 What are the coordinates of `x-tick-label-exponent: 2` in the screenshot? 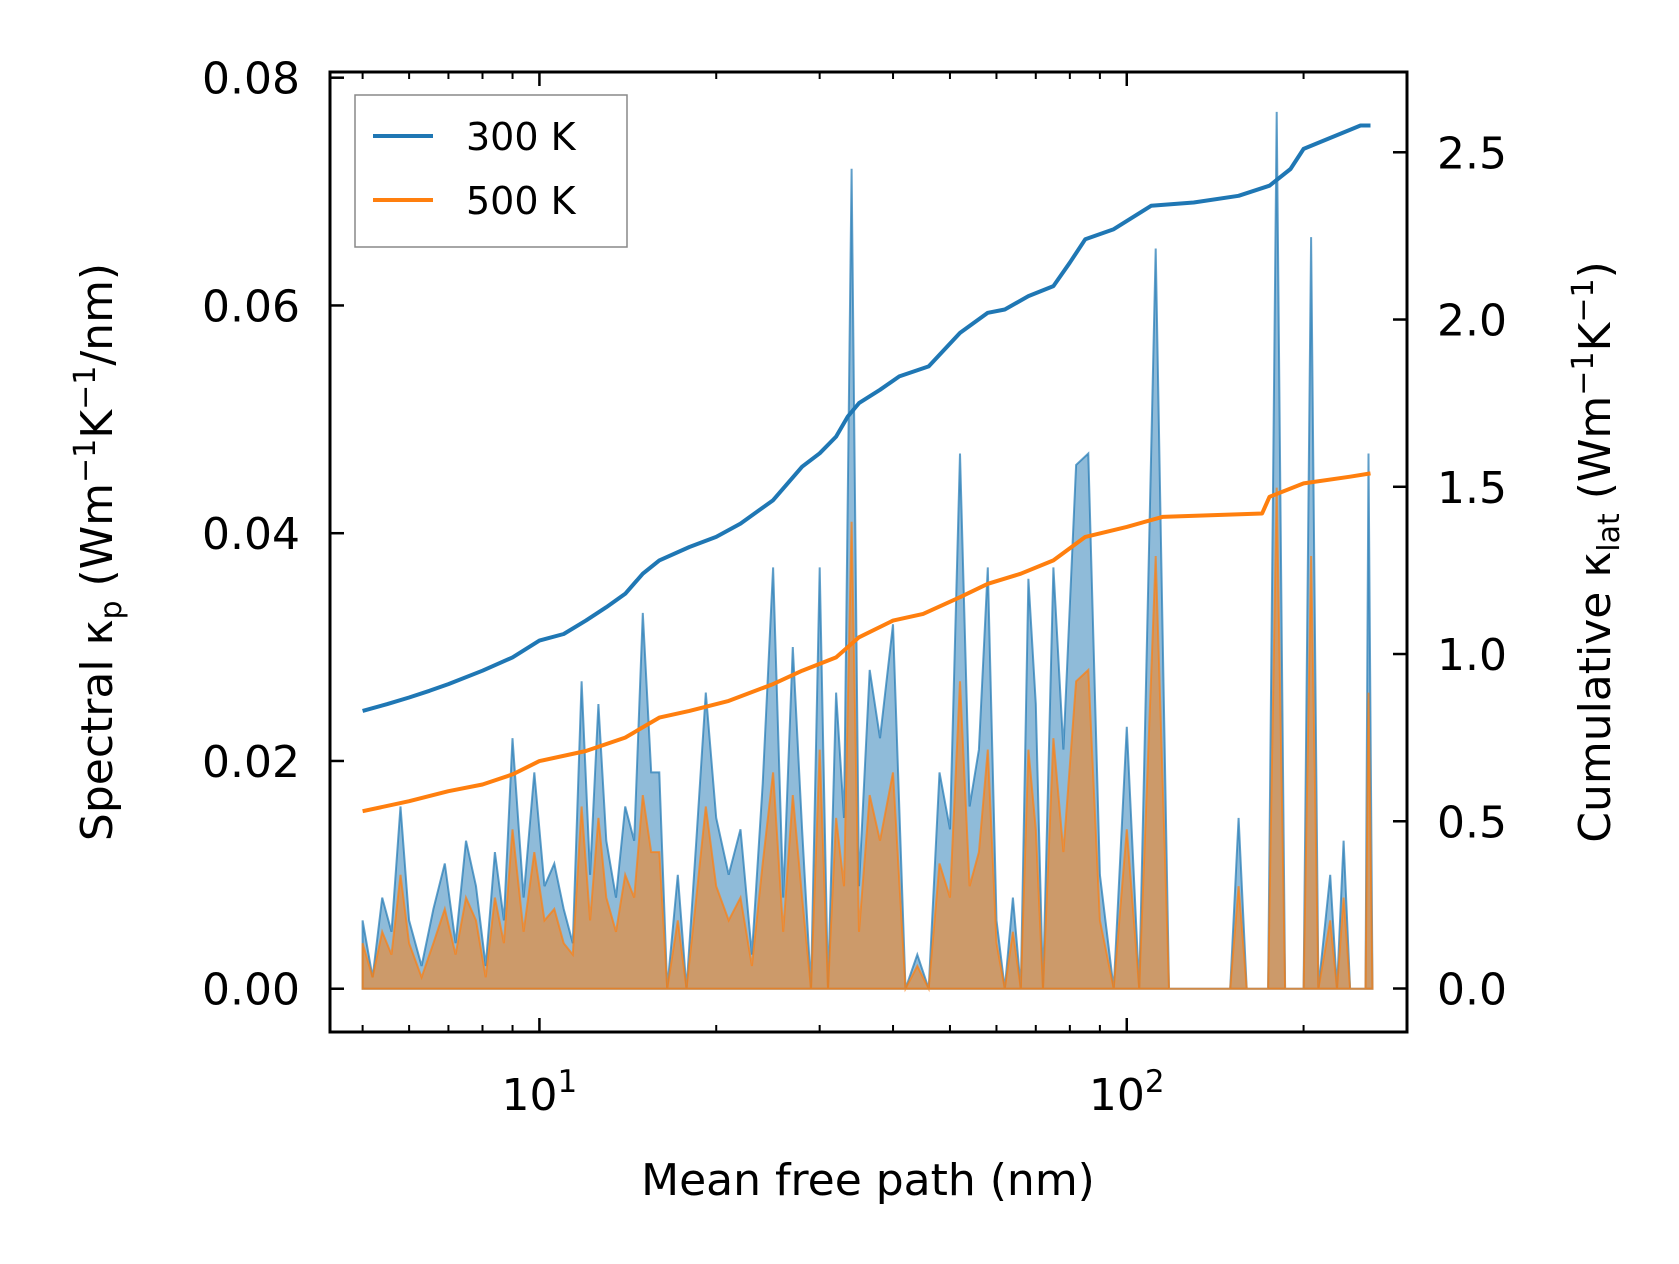 It's located at (1155, 1082).